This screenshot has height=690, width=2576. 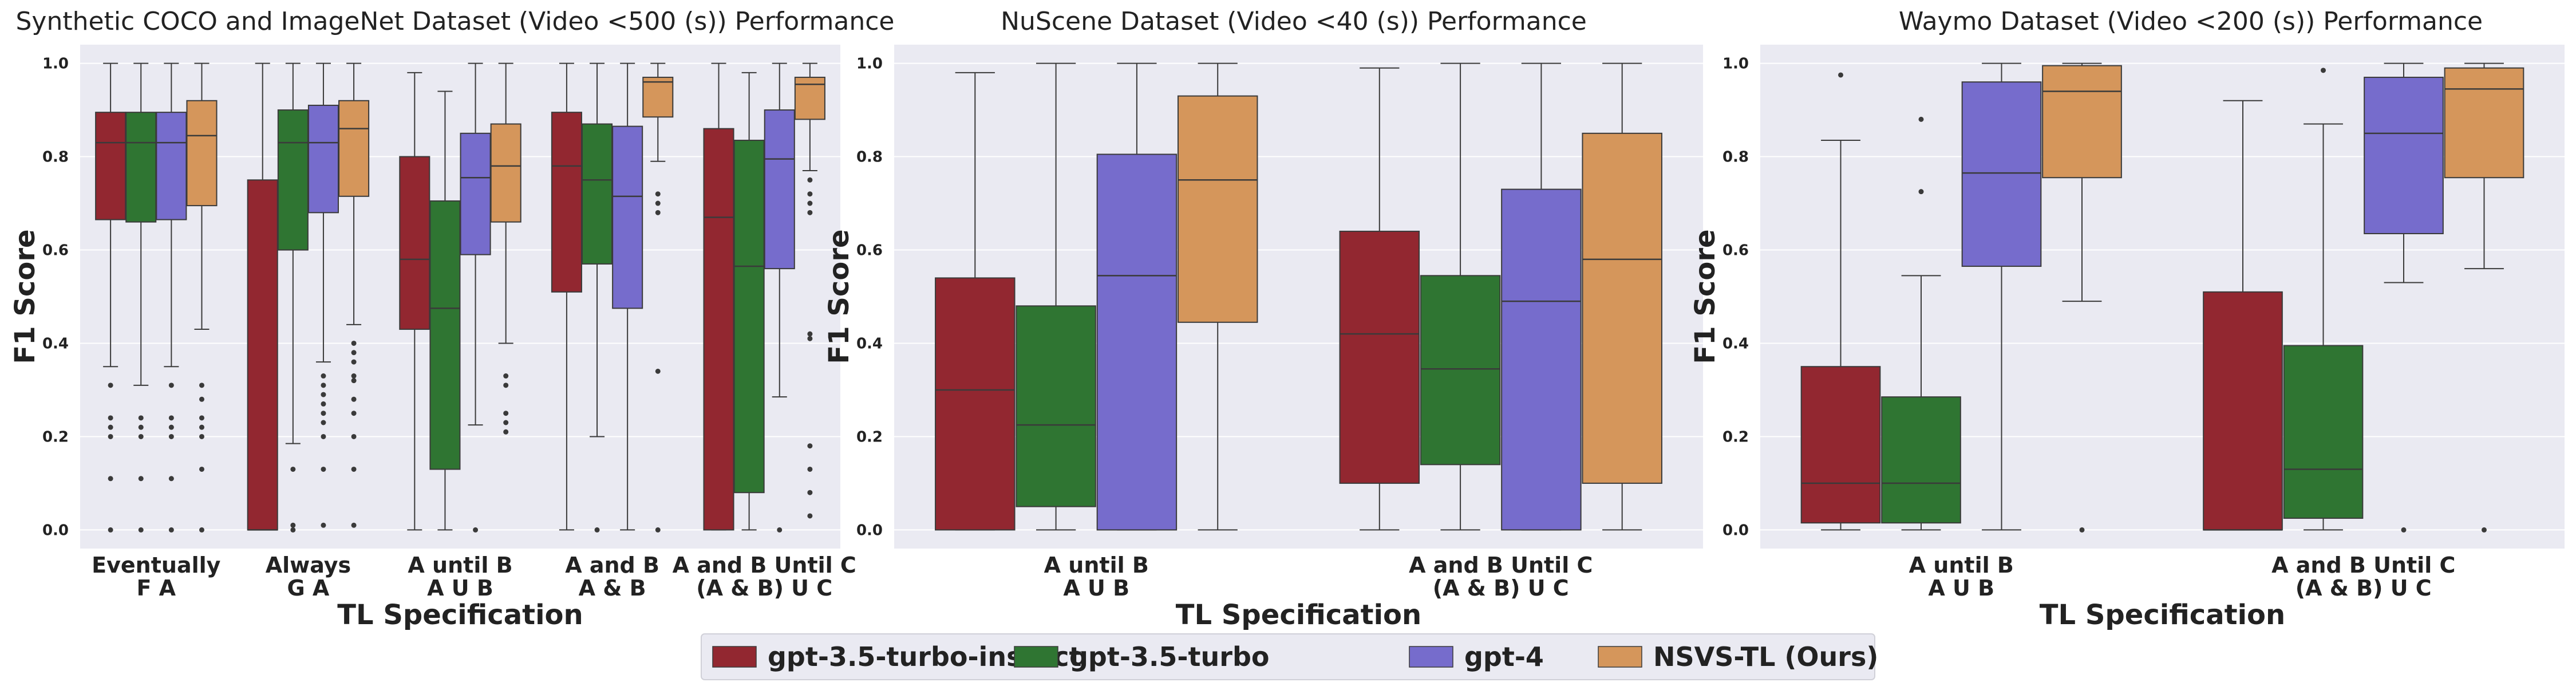 I want to click on x-tick-label: A & B, so click(x=612, y=588).